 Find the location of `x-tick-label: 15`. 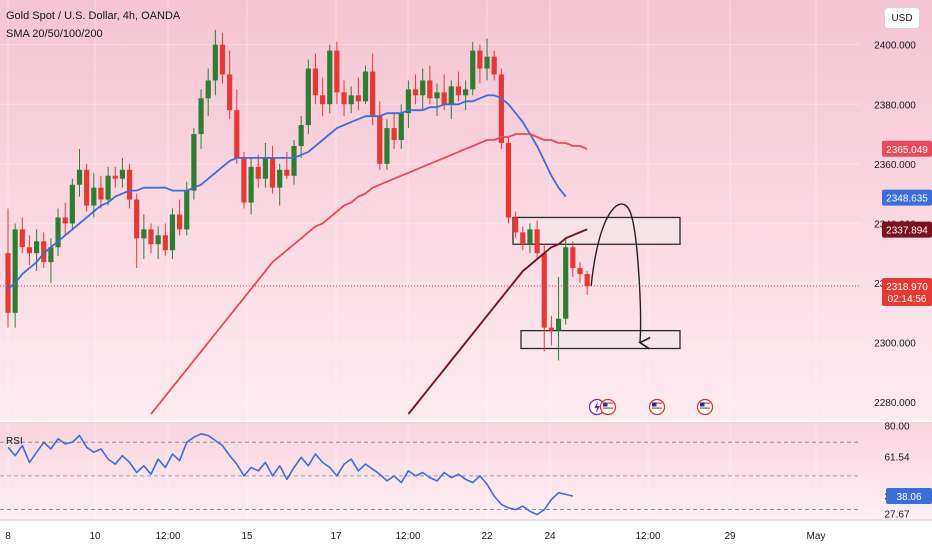

x-tick-label: 15 is located at coordinates (247, 536).